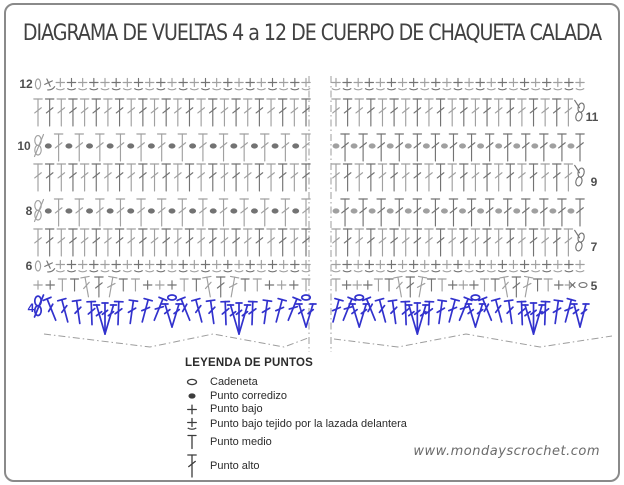 The height and width of the screenshot is (485, 624). What do you see at coordinates (192, 466) in the screenshot?
I see `double-crochet-icon` at bounding box center [192, 466].